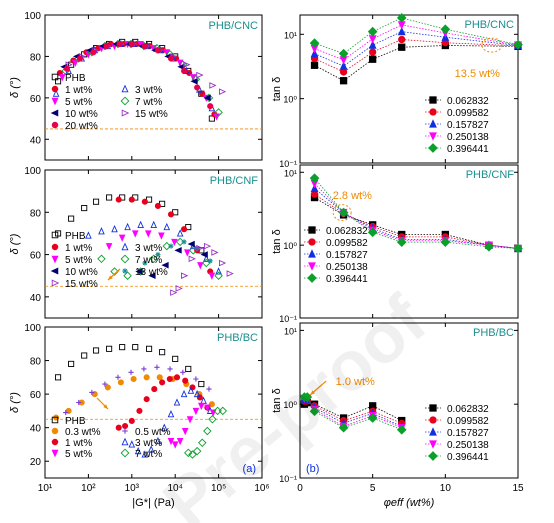  Describe the element at coordinates (249, 469) in the screenshot. I see `panel-label-a: (a)` at that location.